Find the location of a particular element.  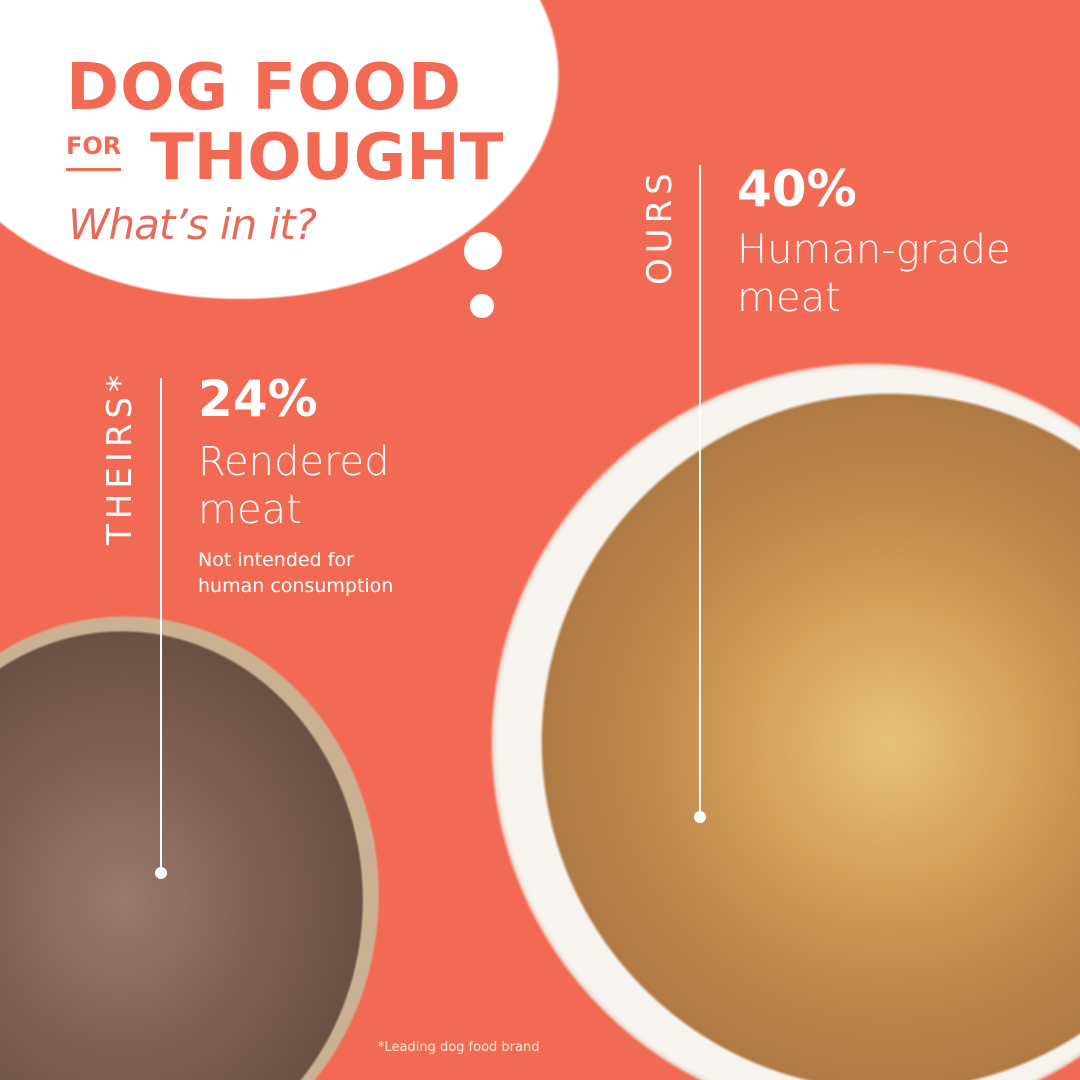

theirs-pointer-line is located at coordinates (161, 624).